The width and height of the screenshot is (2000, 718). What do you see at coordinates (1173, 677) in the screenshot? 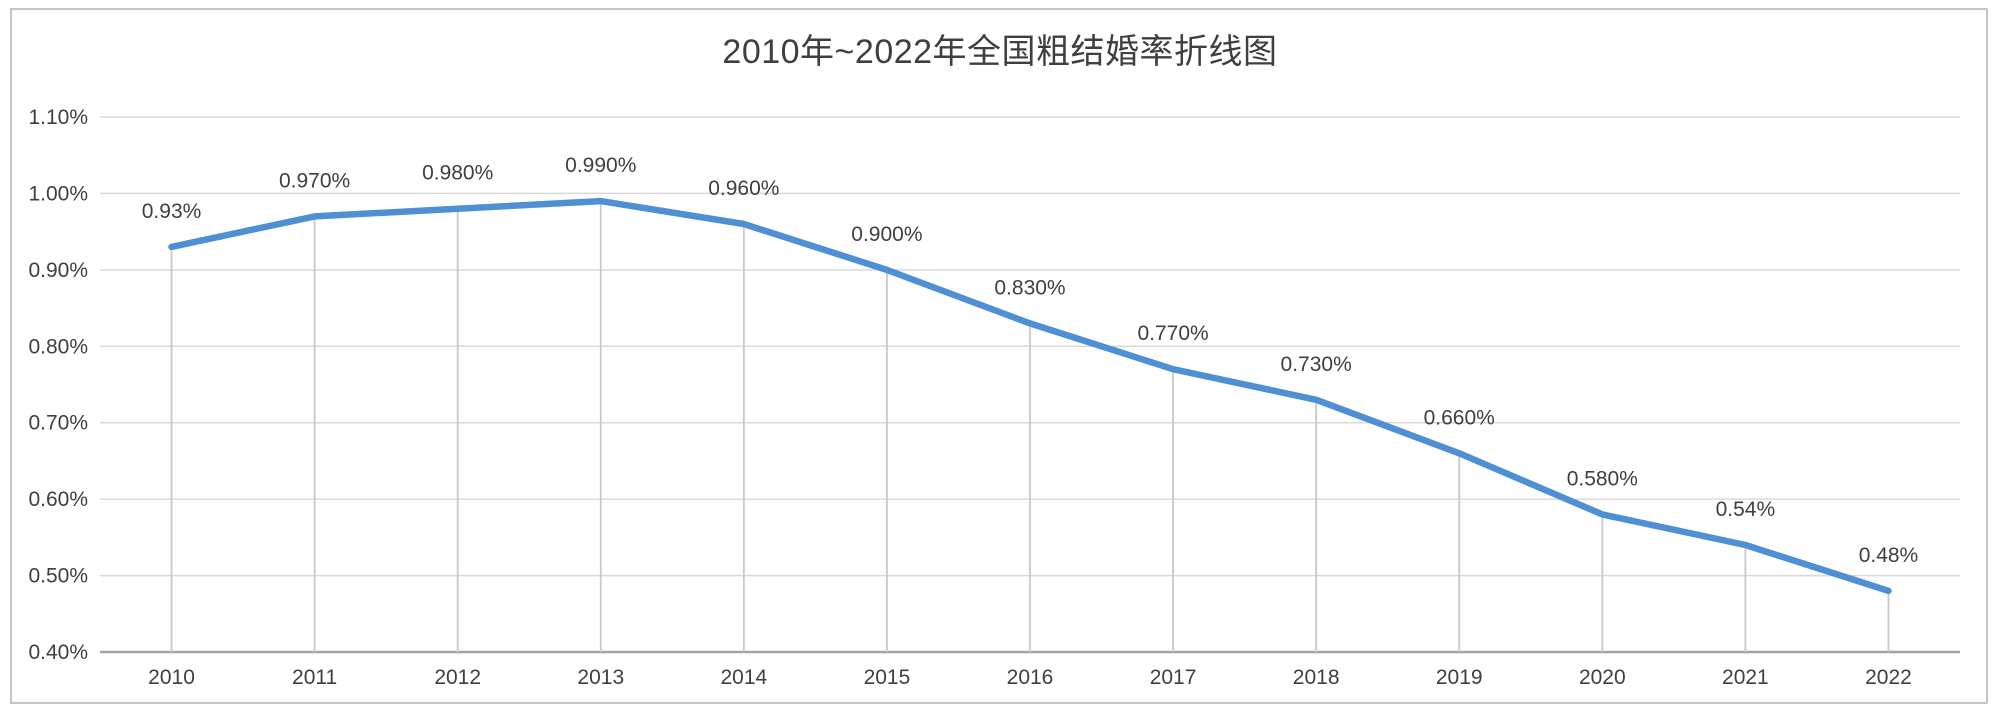
I see `x-tick-label: 2017` at bounding box center [1173, 677].